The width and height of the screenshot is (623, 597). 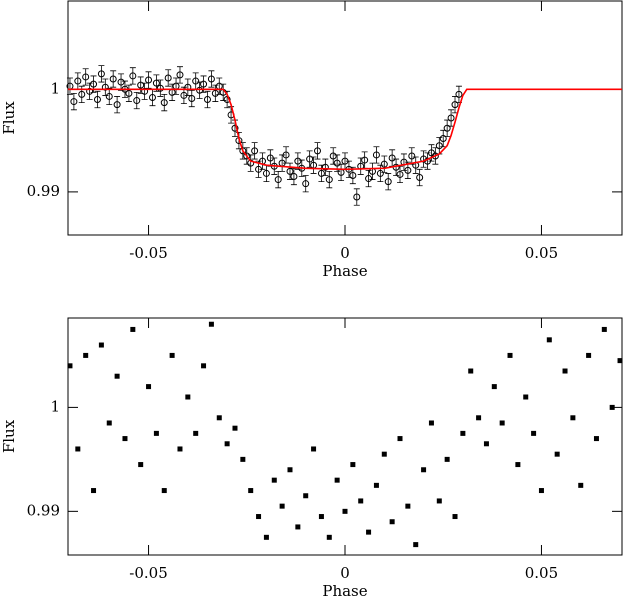 What do you see at coordinates (345, 129) in the screenshot?
I see `model-line` at bounding box center [345, 129].